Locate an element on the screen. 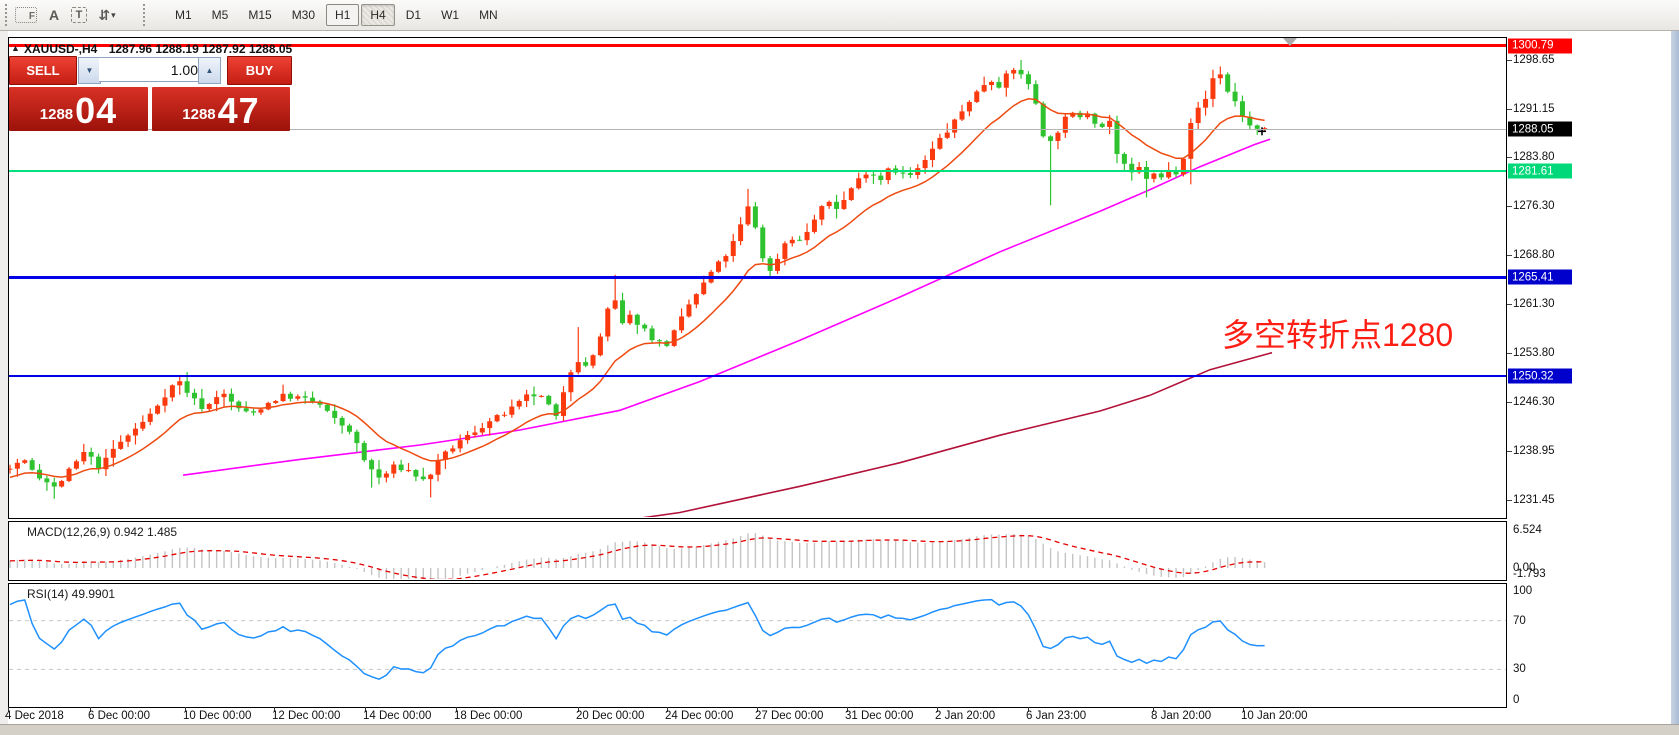  toolbar: F A T ⇵ ▾ M1 M5 M15 M30 H1 H4 D1 W1 MN is located at coordinates (839, 15).